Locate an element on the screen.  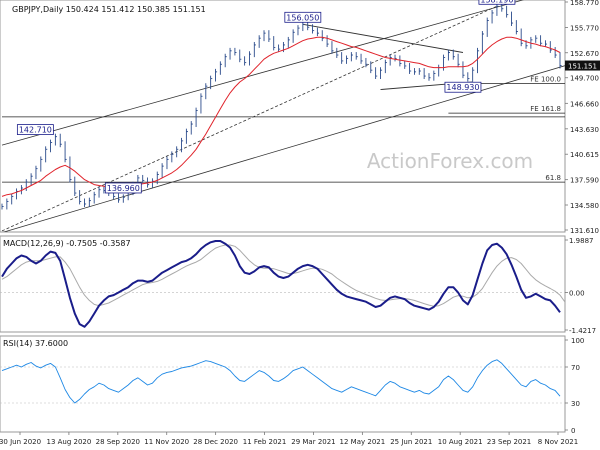
annotation-label: 148.930 is located at coordinates (462, 87).